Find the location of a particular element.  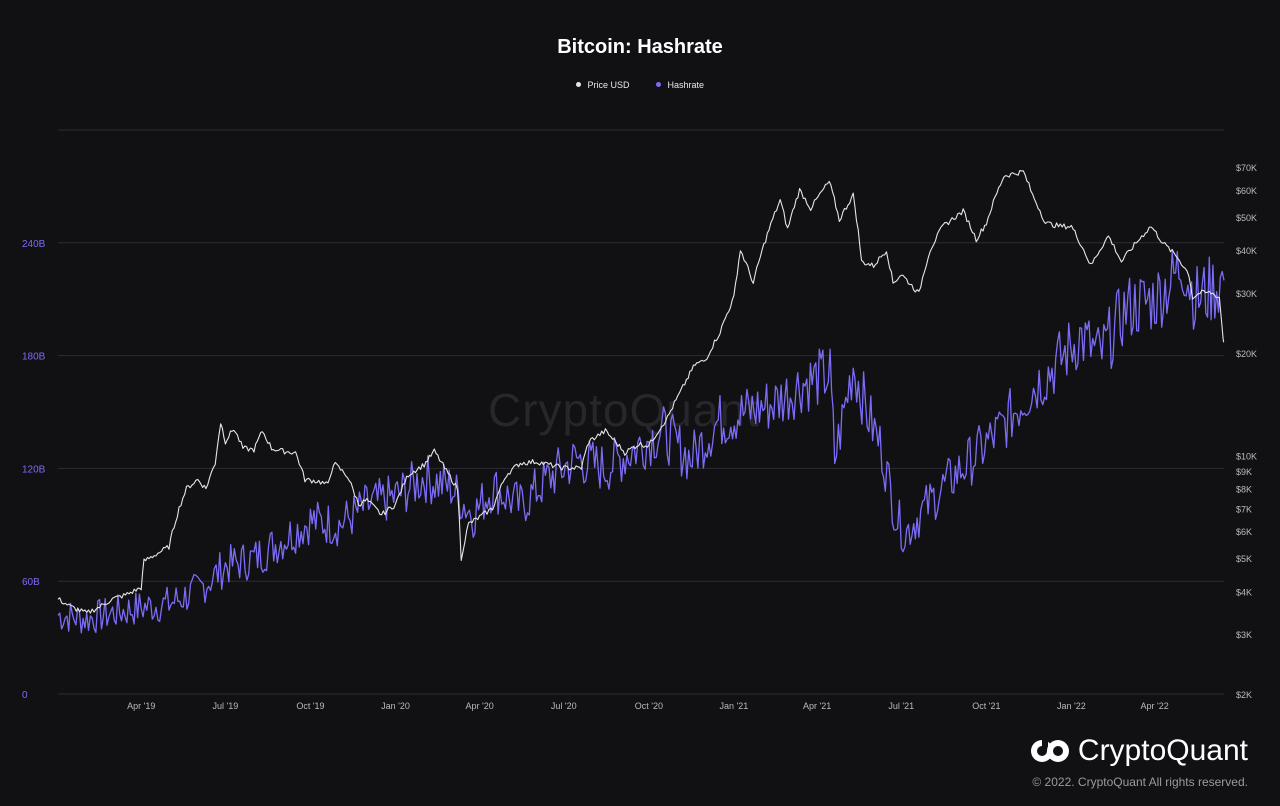

x-tick-label: Jul '21 is located at coordinates (901, 706).